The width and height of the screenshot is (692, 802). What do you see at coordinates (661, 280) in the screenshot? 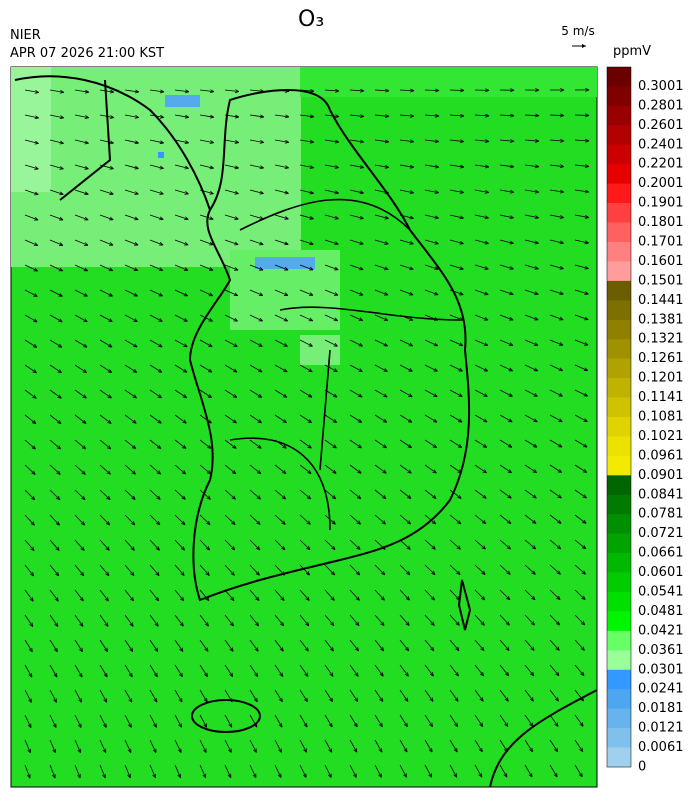
I see `colorbar-label: 0.1501` at bounding box center [661, 280].